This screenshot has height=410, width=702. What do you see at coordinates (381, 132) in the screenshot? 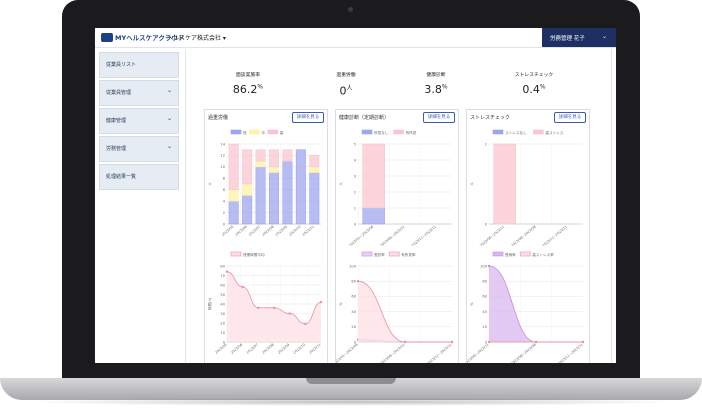
I see `legend-label: 所見なし` at bounding box center [381, 132].